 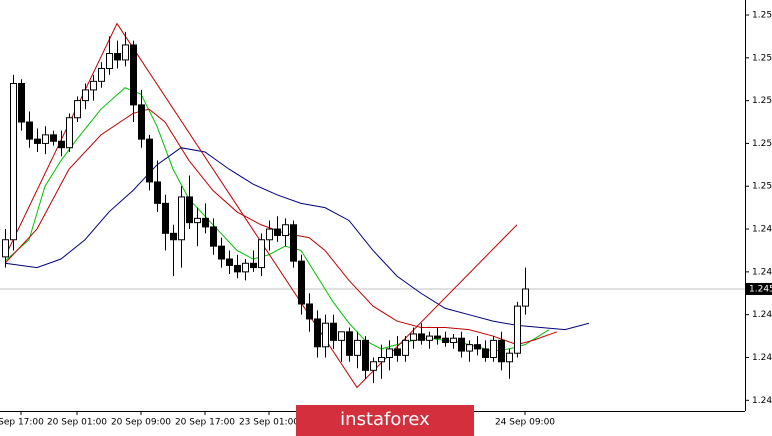 What do you see at coordinates (762, 58) in the screenshot?
I see `y-tick-label: 1.256` at bounding box center [762, 58].